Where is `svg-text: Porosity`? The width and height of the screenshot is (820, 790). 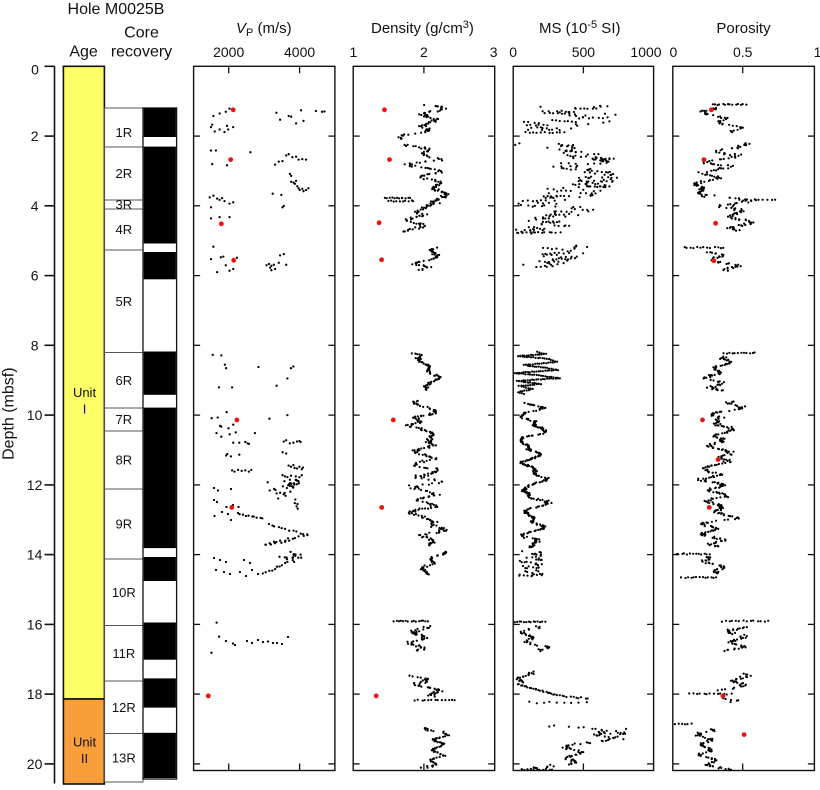 svg-text: Porosity is located at coordinates (743, 28).